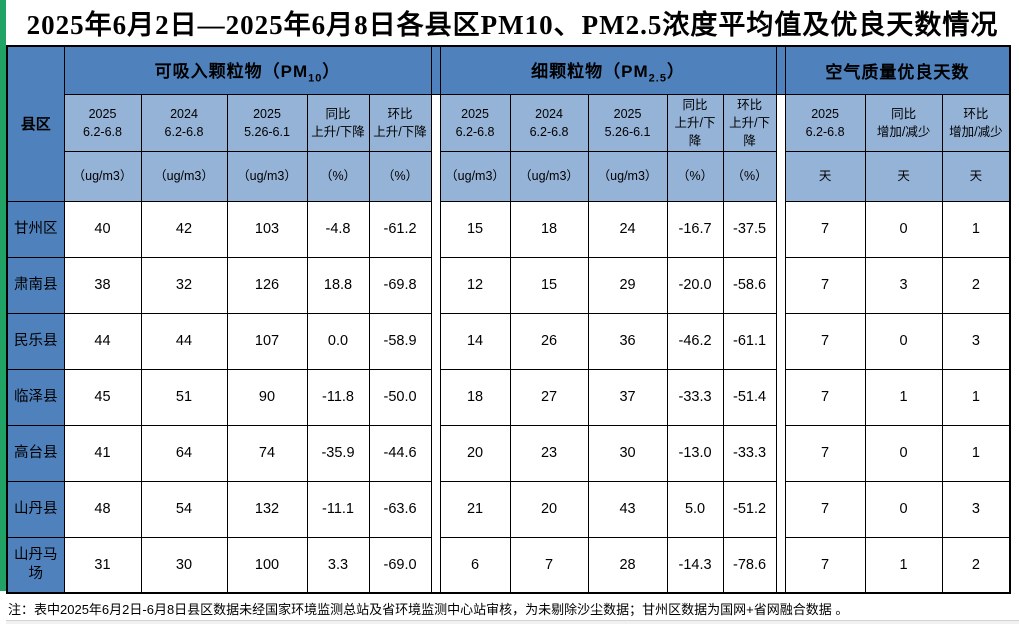 Image resolution: width=1019 pixels, height=624 pixels. I want to click on data-cell: 126, so click(267, 285).